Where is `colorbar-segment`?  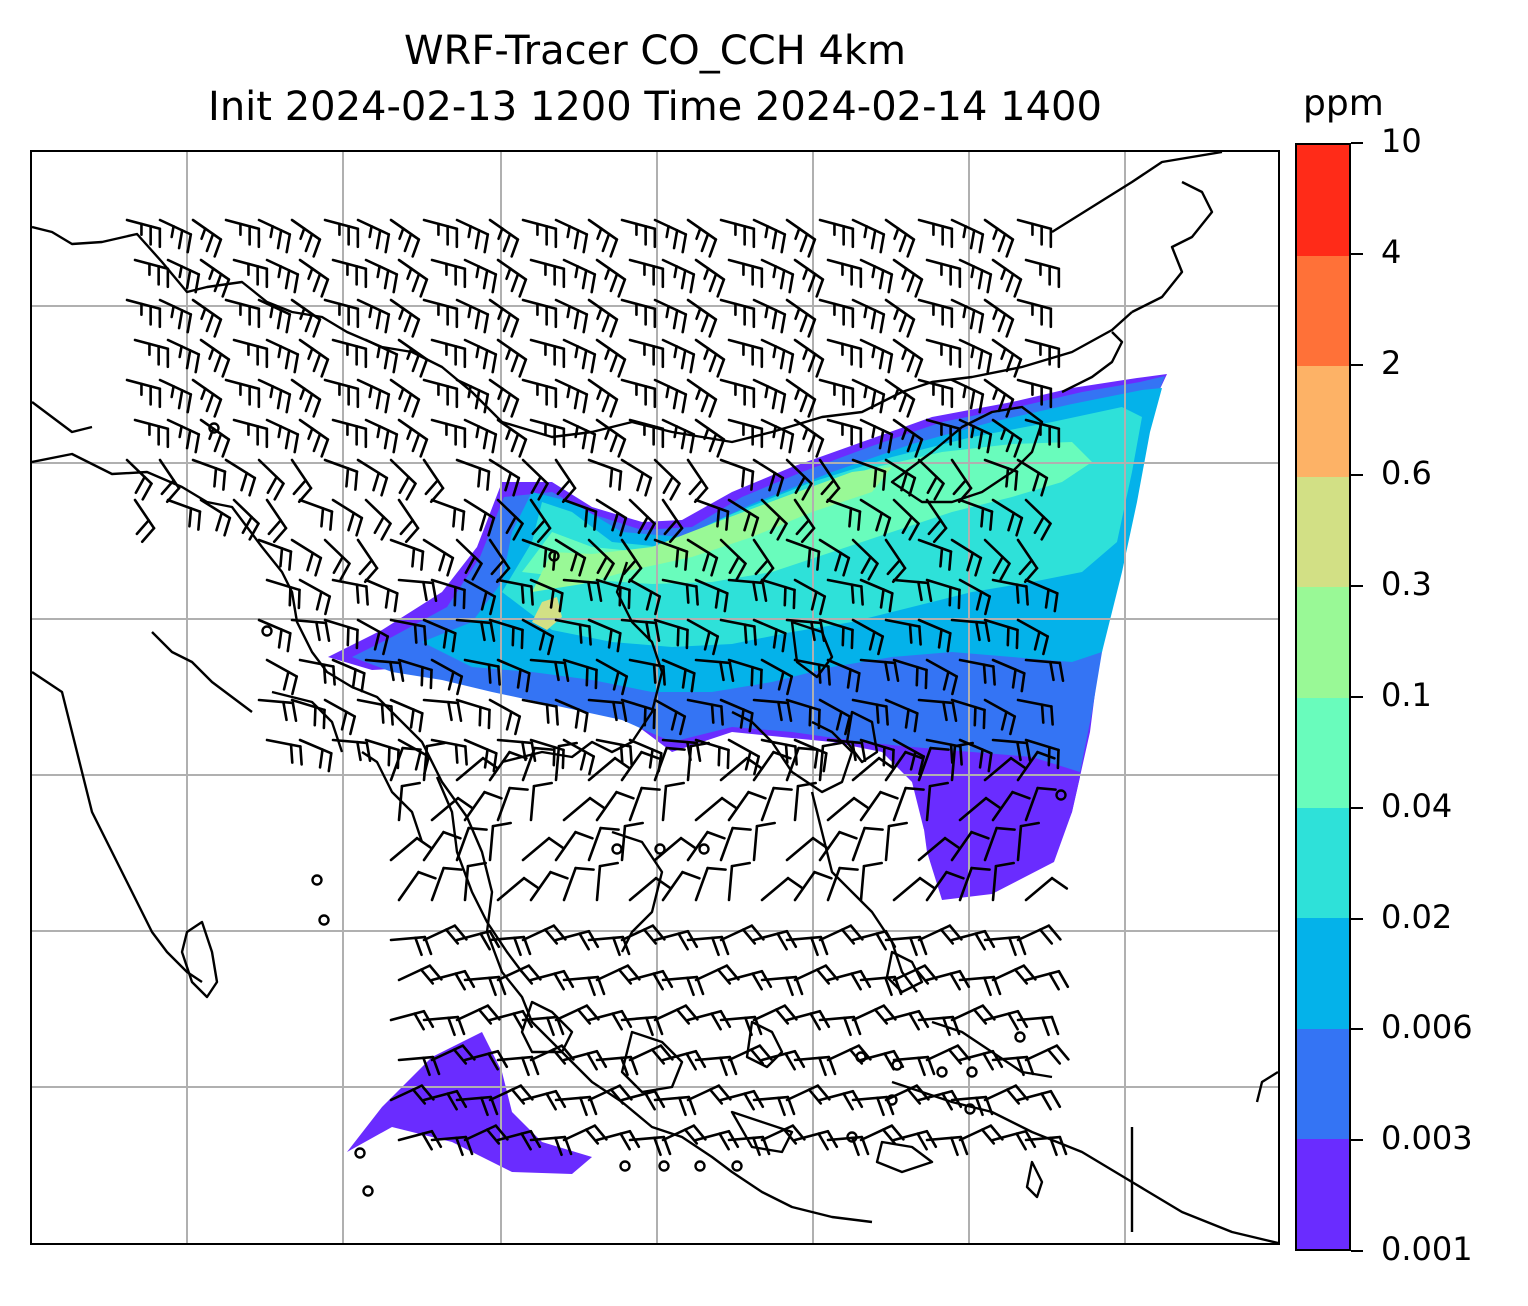 colorbar-segment is located at coordinates (1323, 532).